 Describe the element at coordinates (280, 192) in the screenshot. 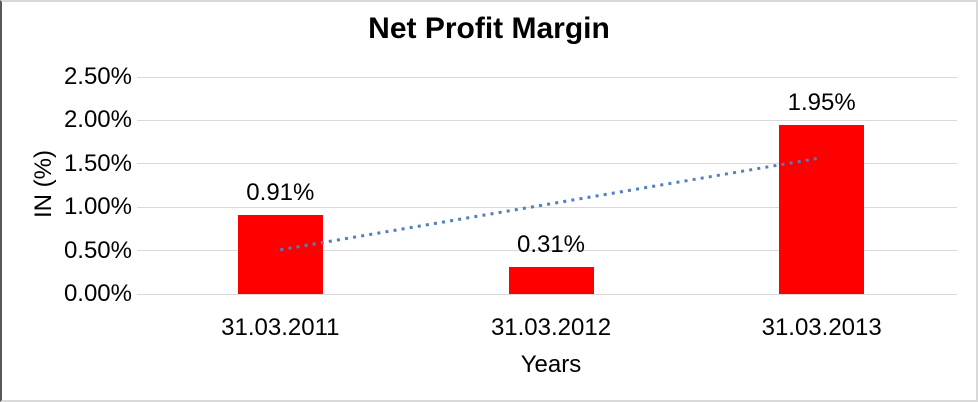

I see `bar-value-label: 0.91%` at that location.